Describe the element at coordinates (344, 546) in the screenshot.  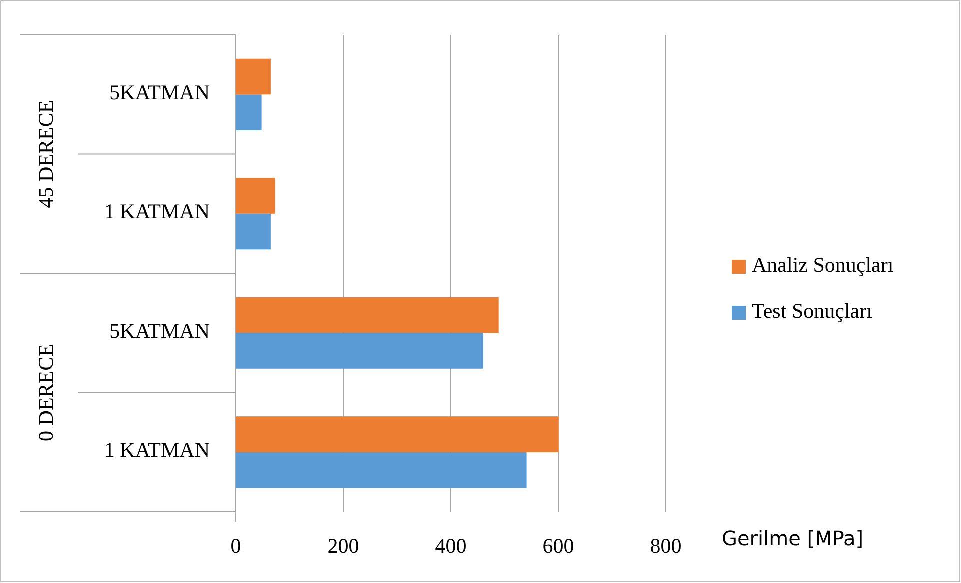
I see `x-tick-label: 200` at that location.